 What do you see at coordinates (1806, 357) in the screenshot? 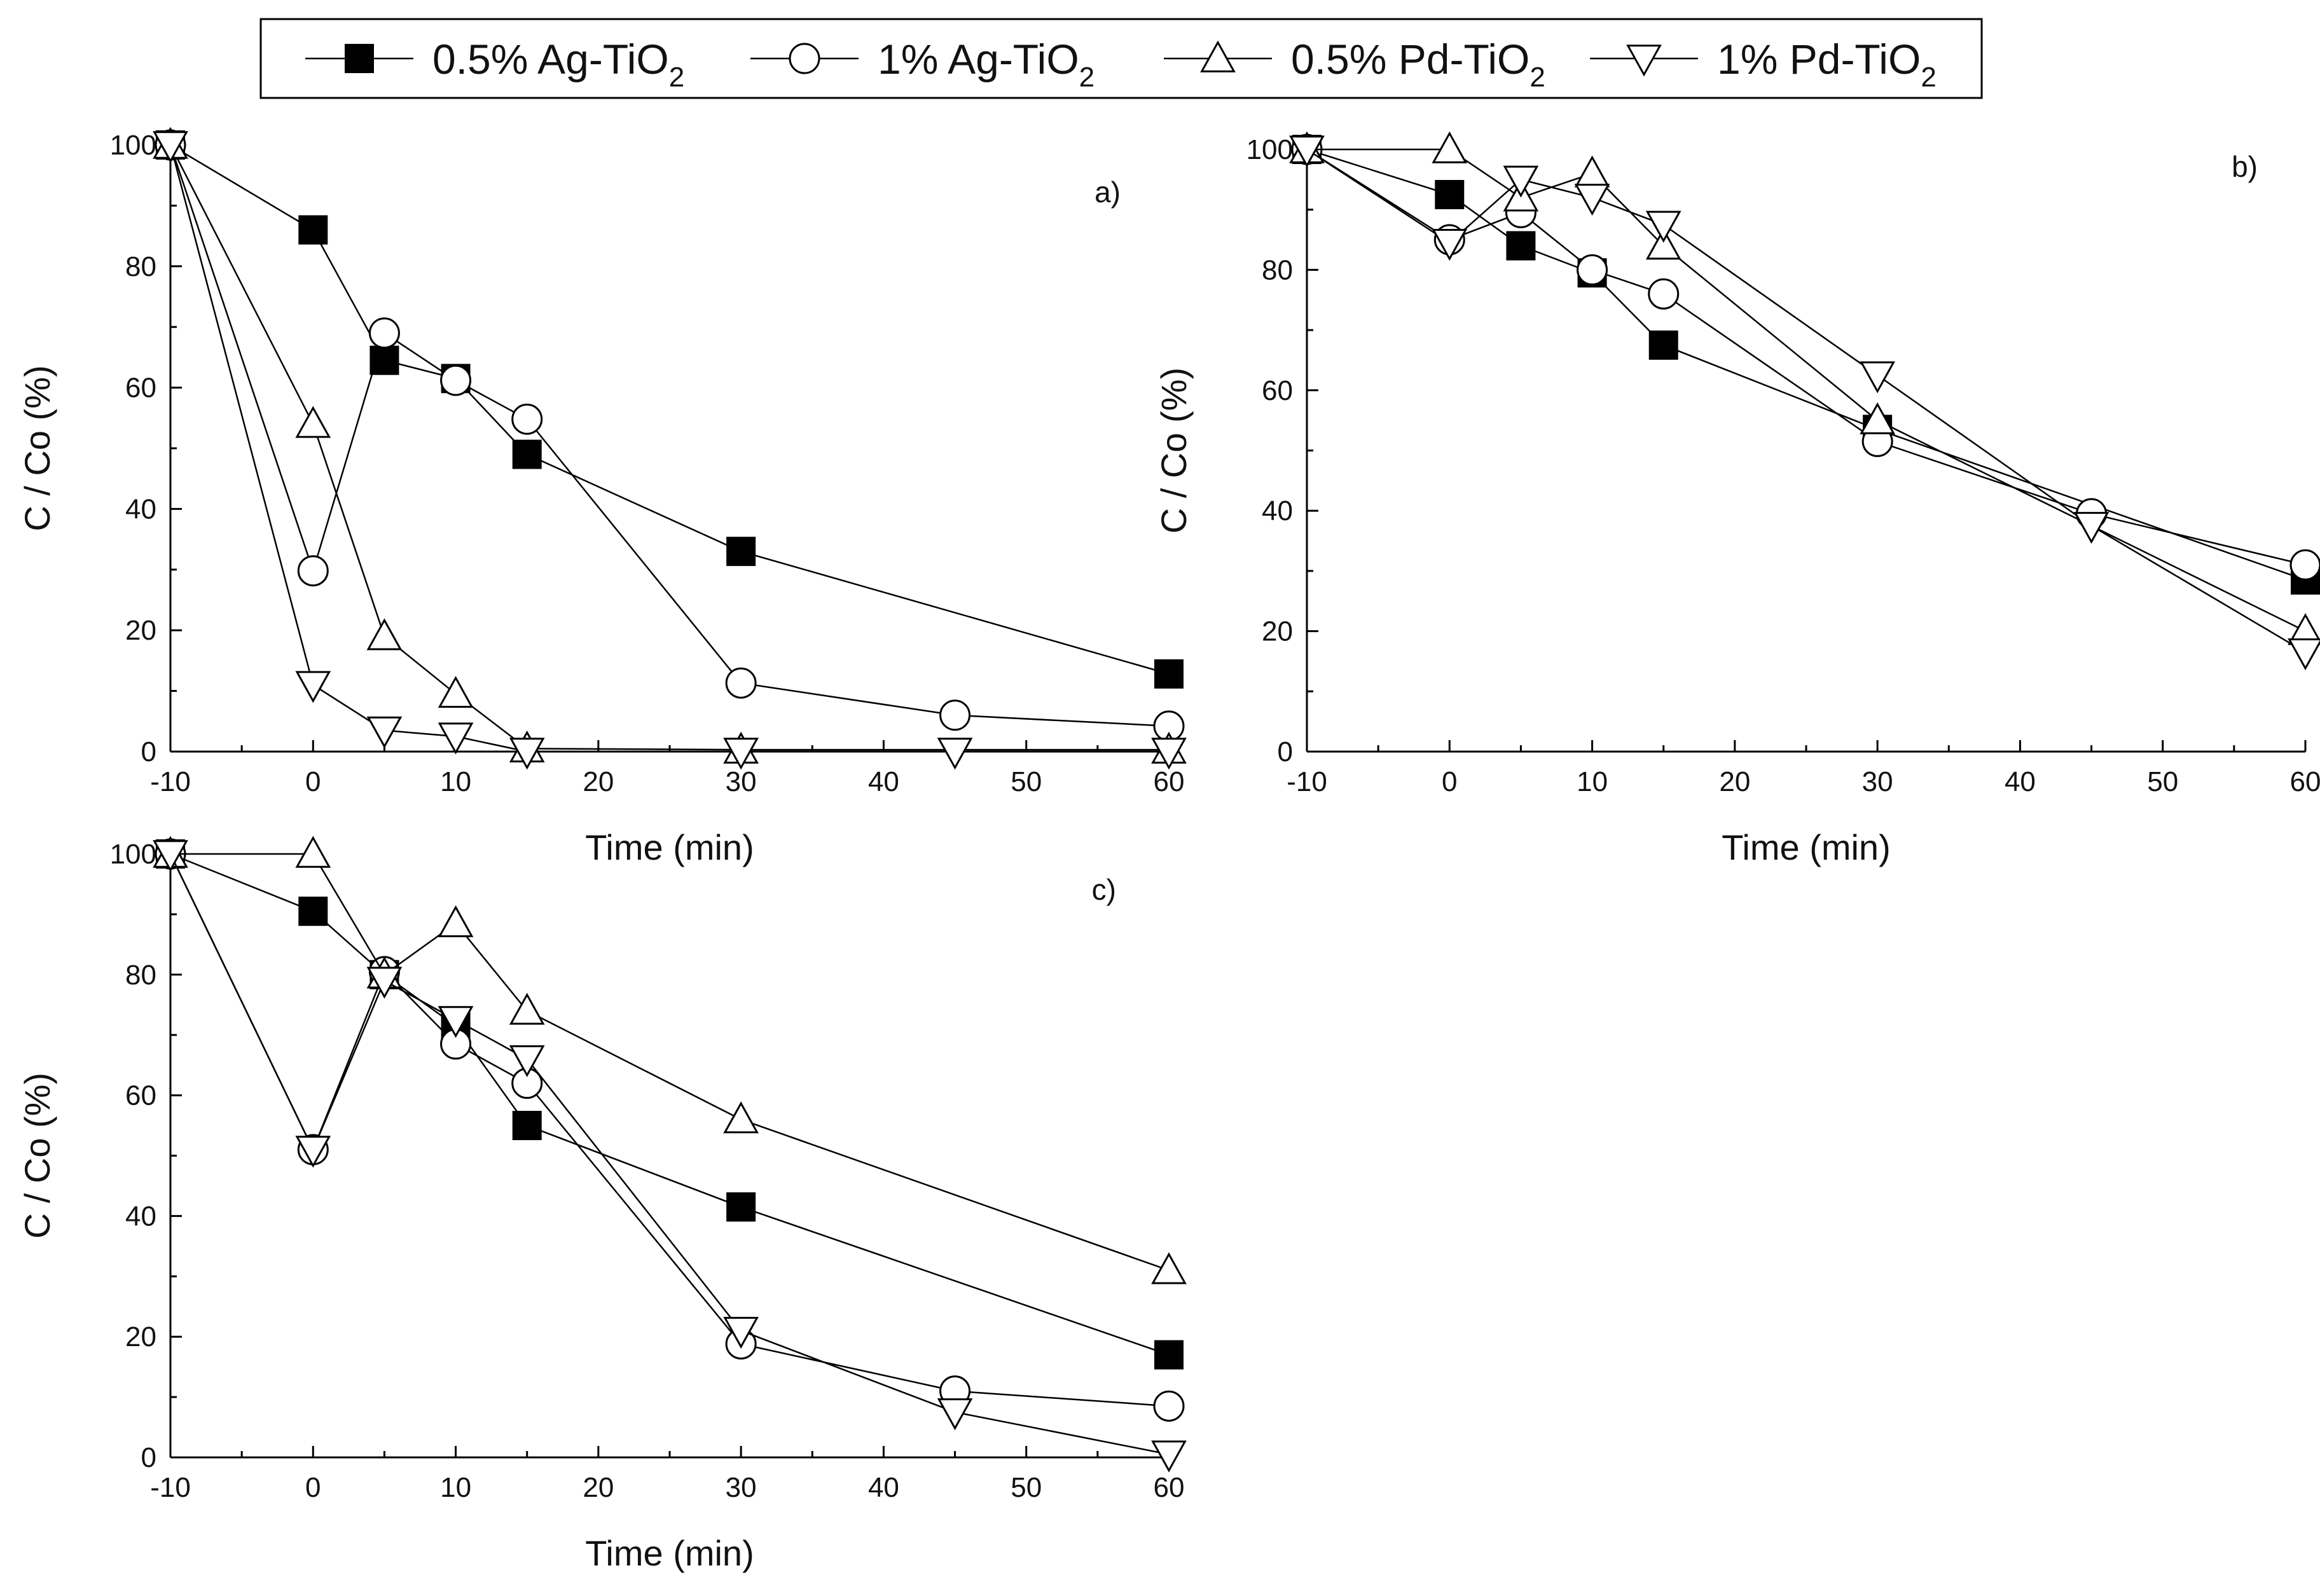
I see `series-line-ag1` at bounding box center [1806, 357].